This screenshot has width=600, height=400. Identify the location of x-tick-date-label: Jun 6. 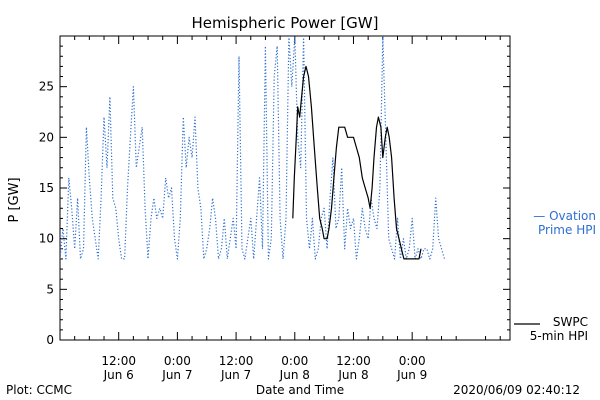
(118, 375).